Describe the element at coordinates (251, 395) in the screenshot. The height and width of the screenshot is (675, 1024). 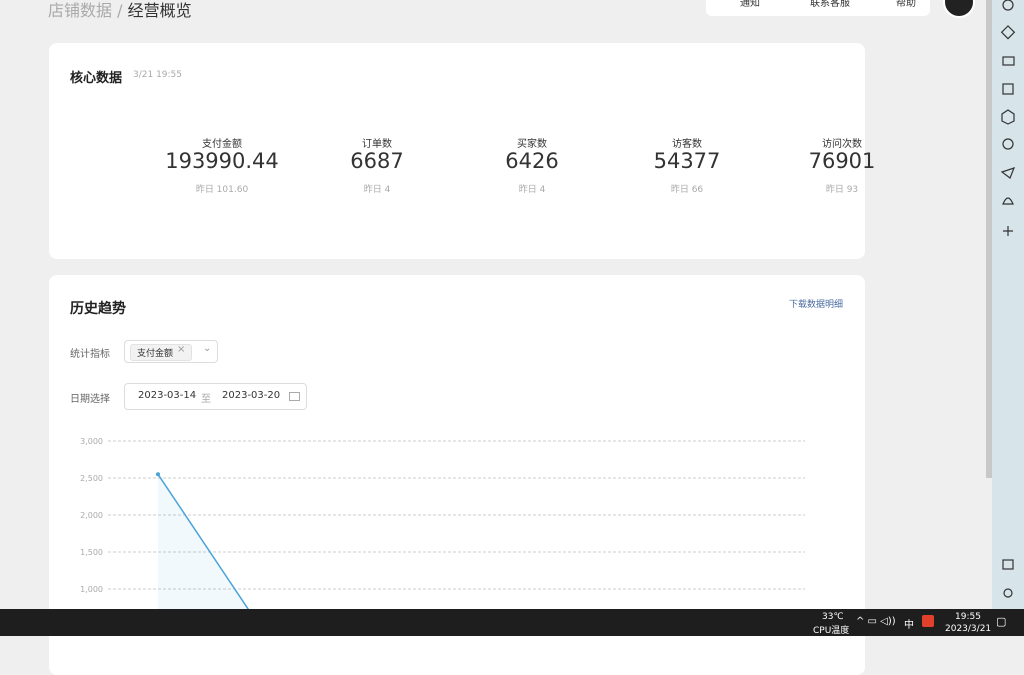
I see `date-end: 2023-03-20` at that location.